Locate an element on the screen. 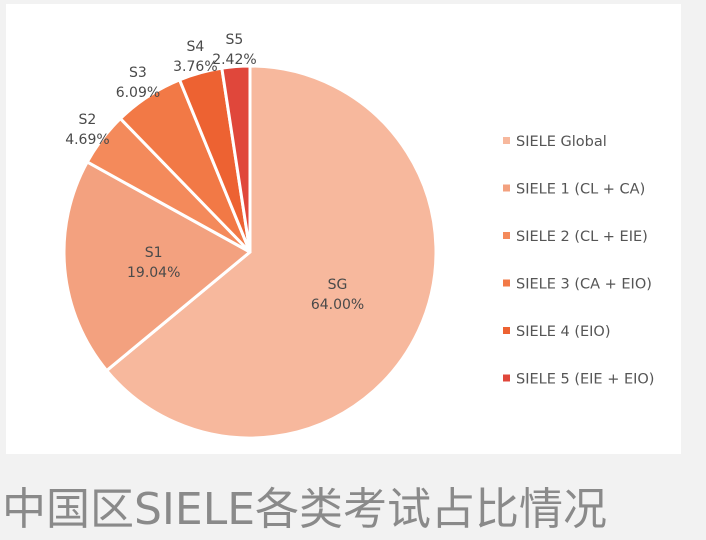  slice-label-name: SG is located at coordinates (338, 285).